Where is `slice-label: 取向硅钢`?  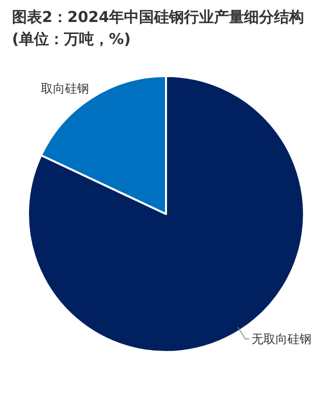
slice-label: 取向硅钢 is located at coordinates (64, 88).